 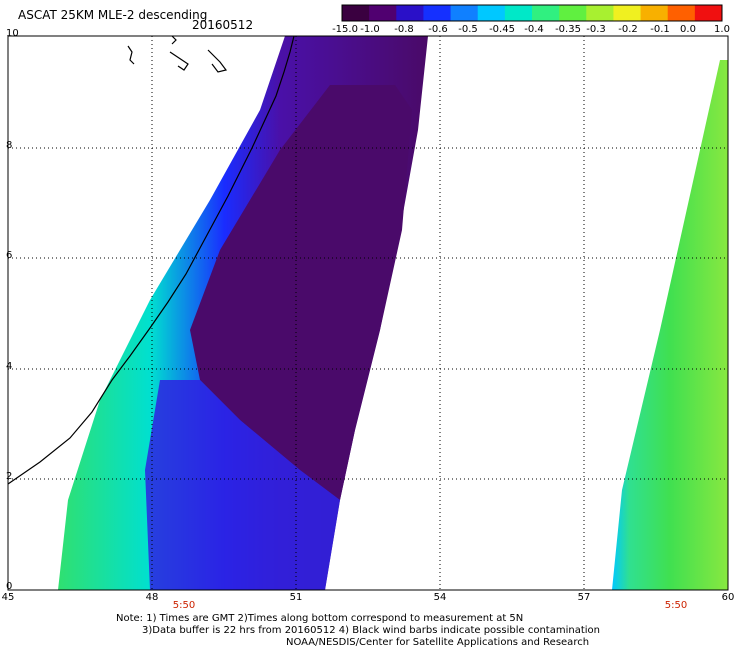 I want to click on colorbar-label: -0.1, so click(x=660, y=29).